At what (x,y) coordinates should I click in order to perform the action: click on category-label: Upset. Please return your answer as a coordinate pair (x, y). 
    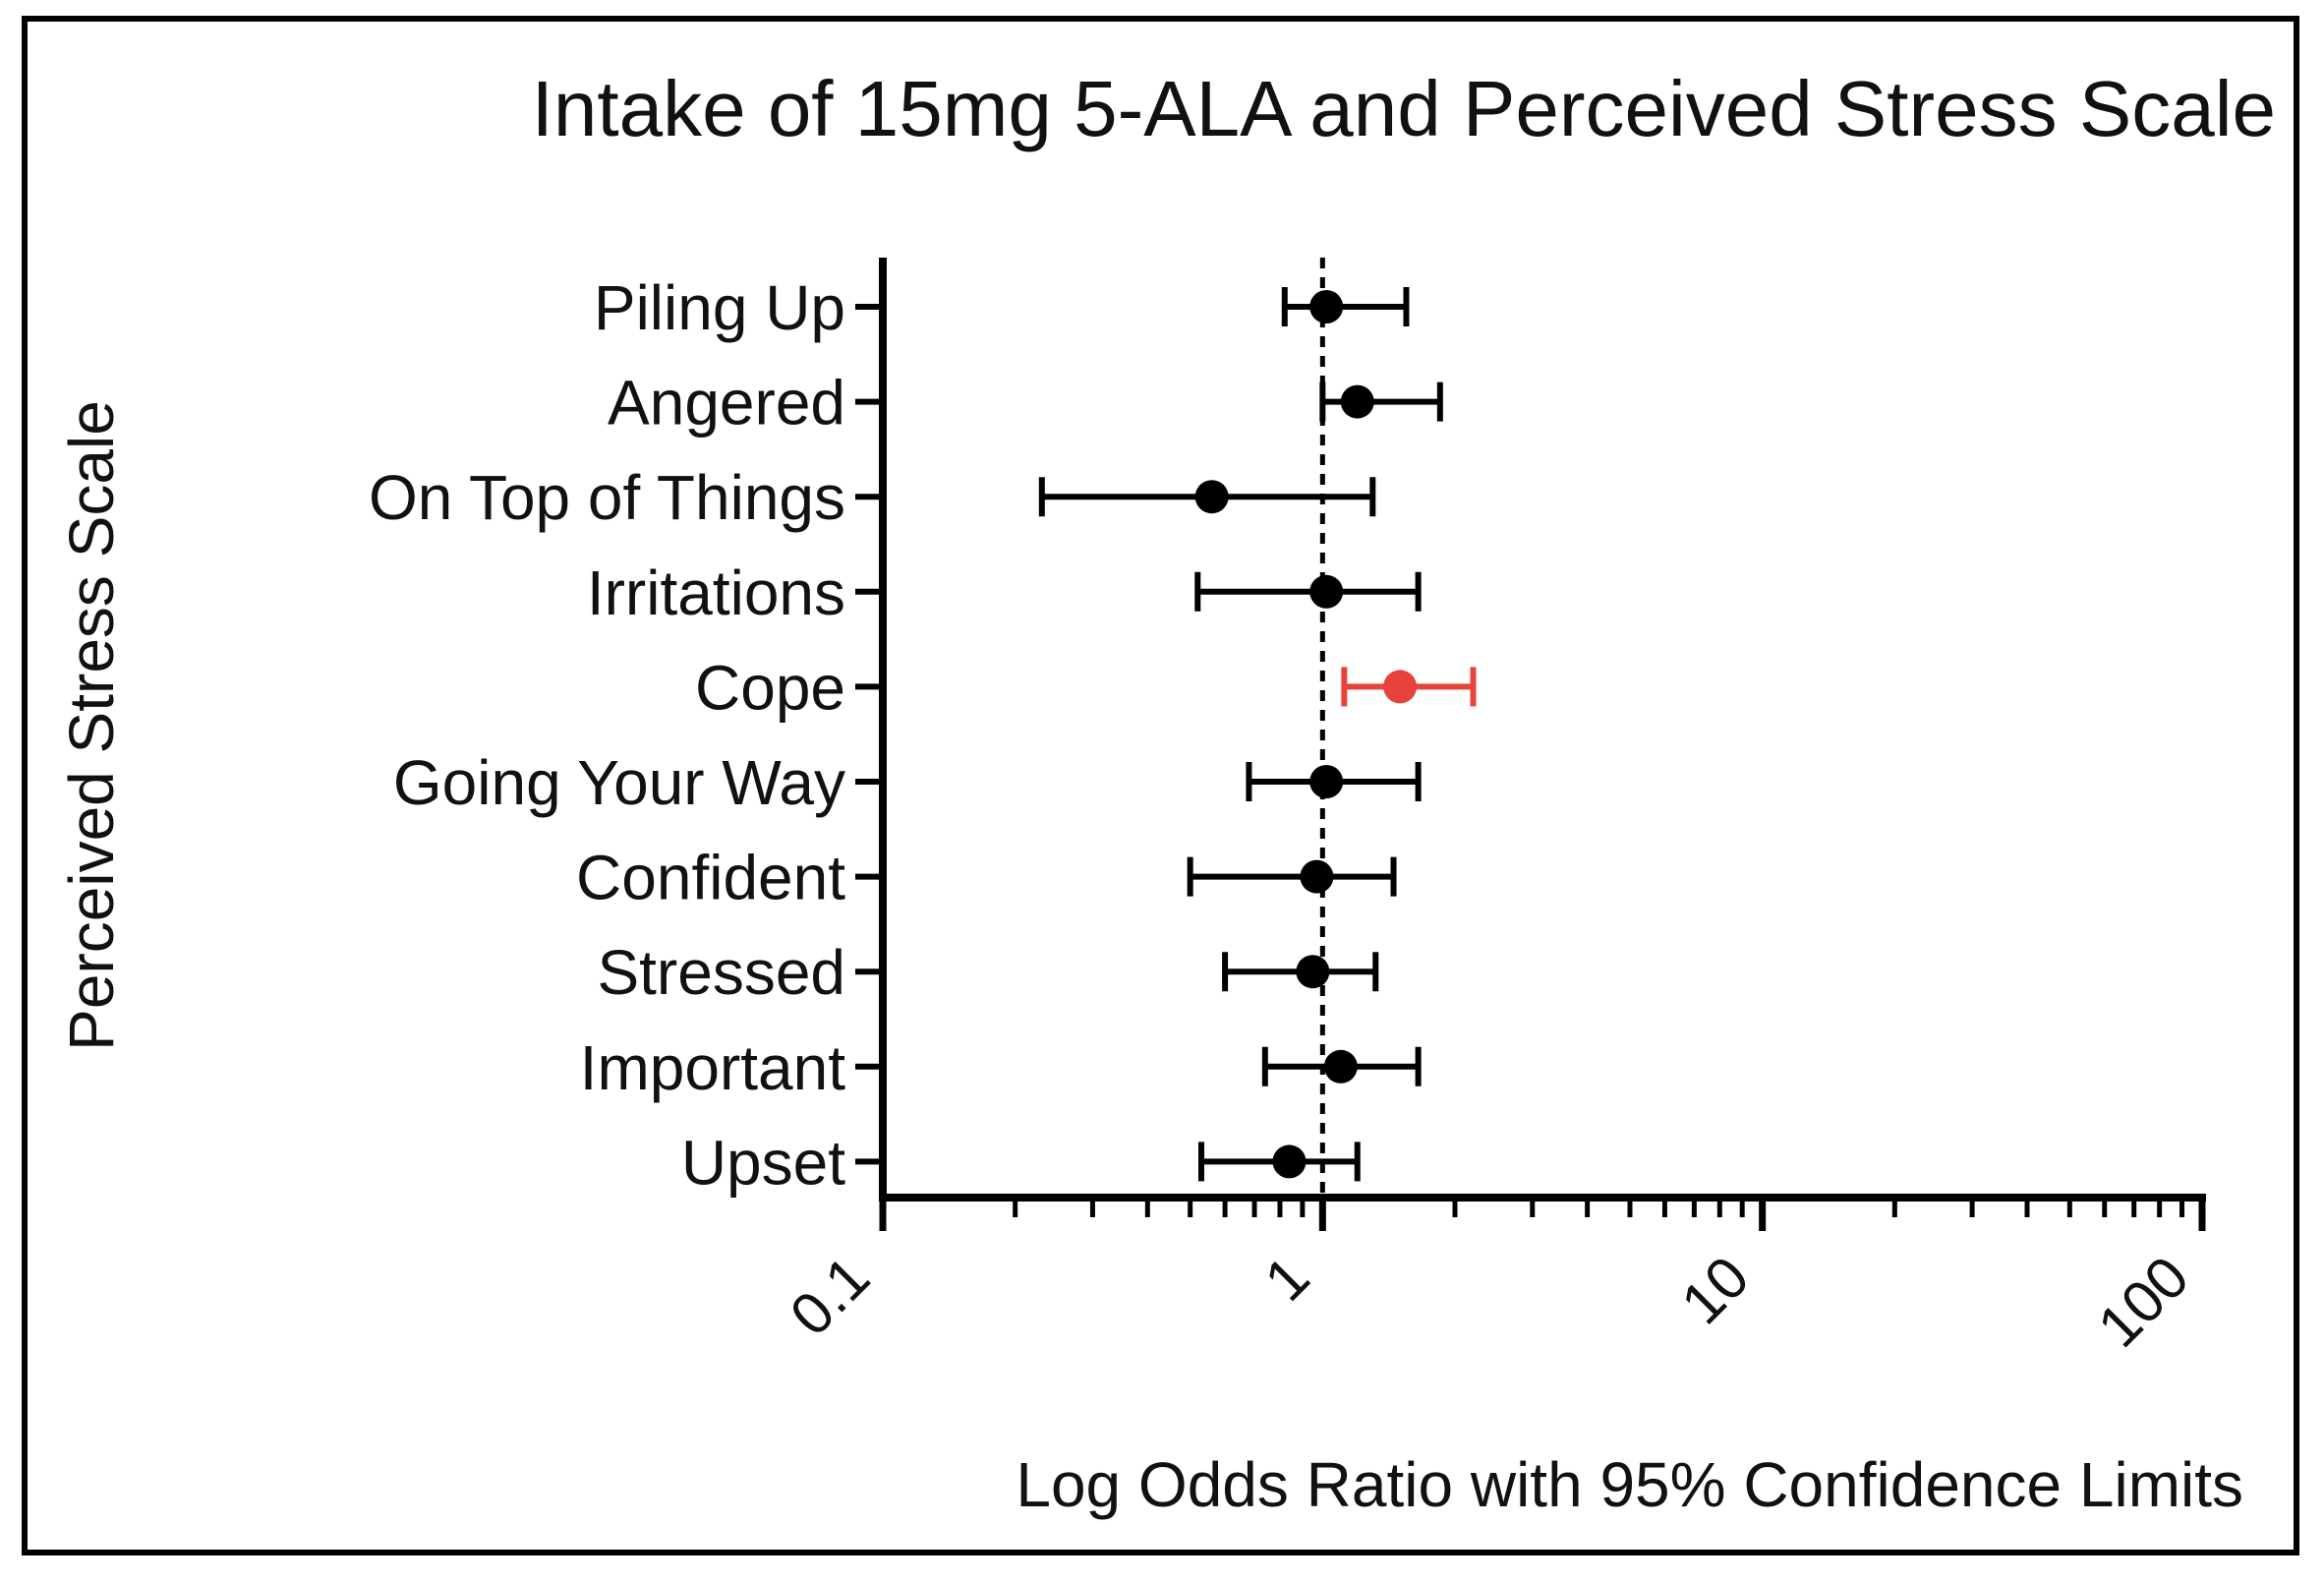
    Looking at the image, I should click on (763, 1162).